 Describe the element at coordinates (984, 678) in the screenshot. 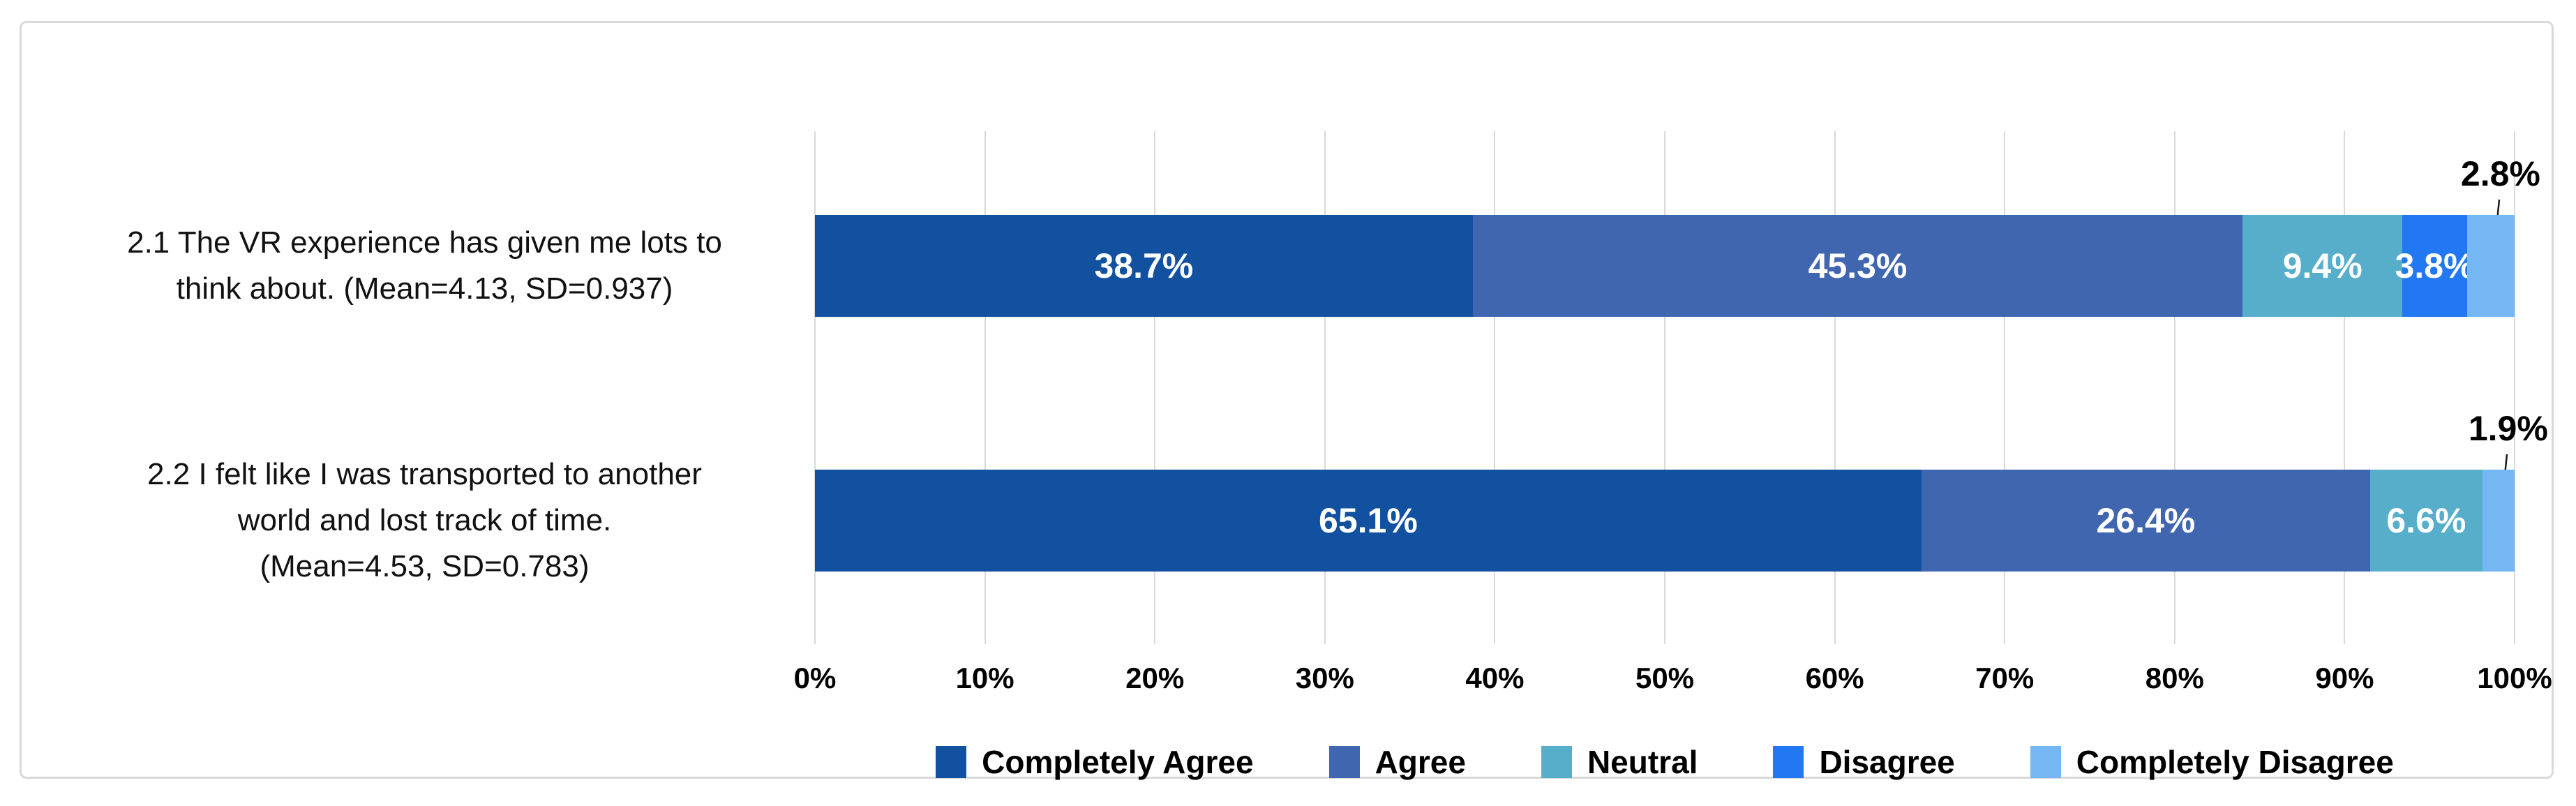

I see `x-tick-label: 10%` at that location.